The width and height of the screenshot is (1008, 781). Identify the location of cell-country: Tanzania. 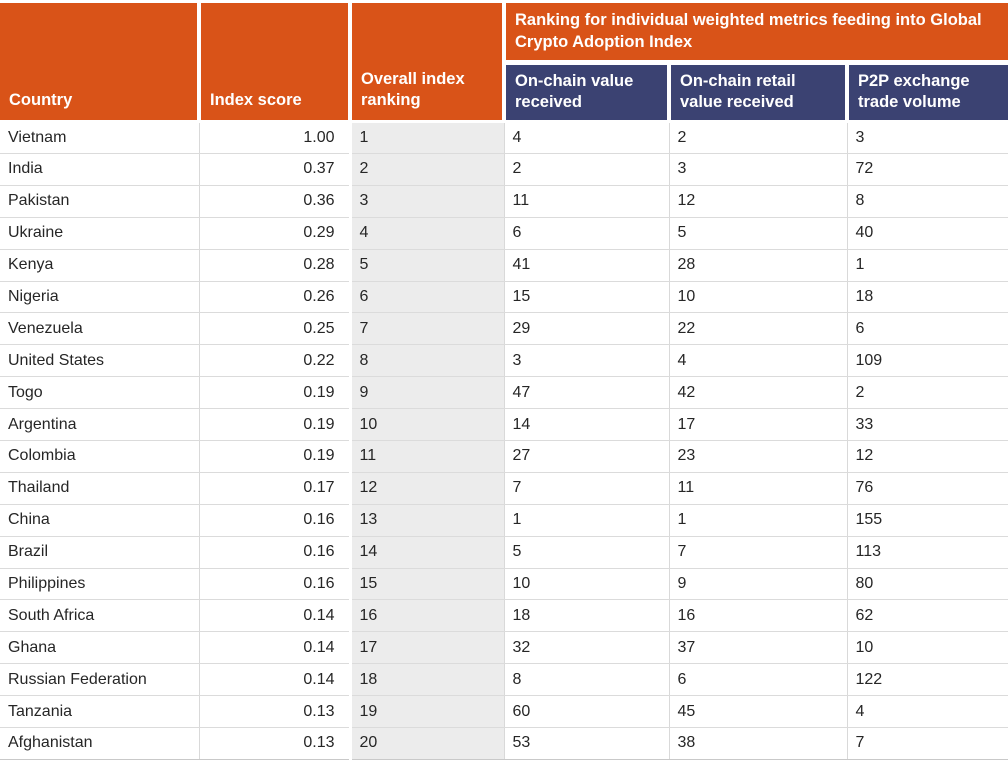
(100, 711).